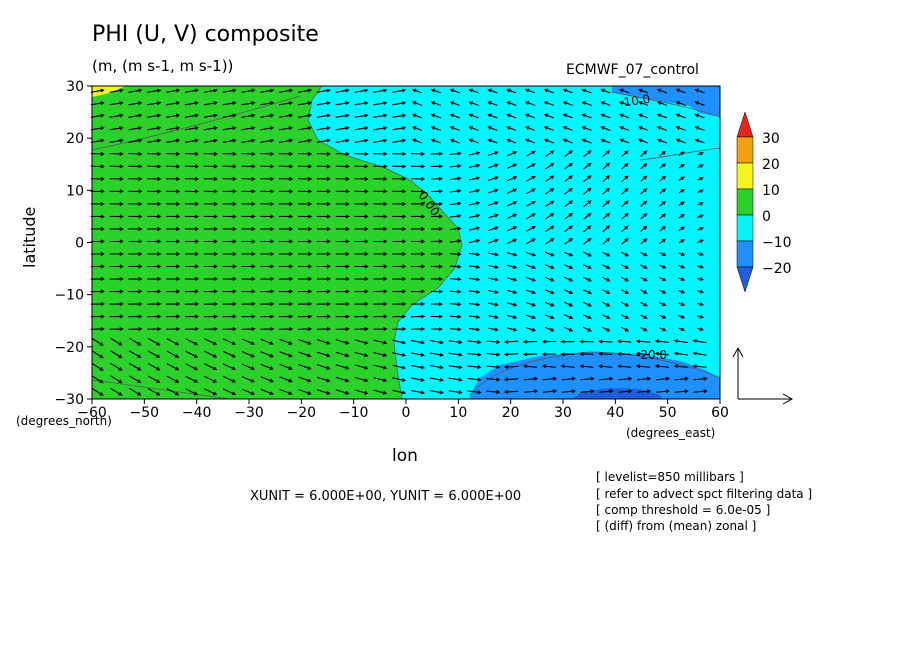 The image size is (904, 654). I want to click on y-tick-label: 30, so click(75, 87).